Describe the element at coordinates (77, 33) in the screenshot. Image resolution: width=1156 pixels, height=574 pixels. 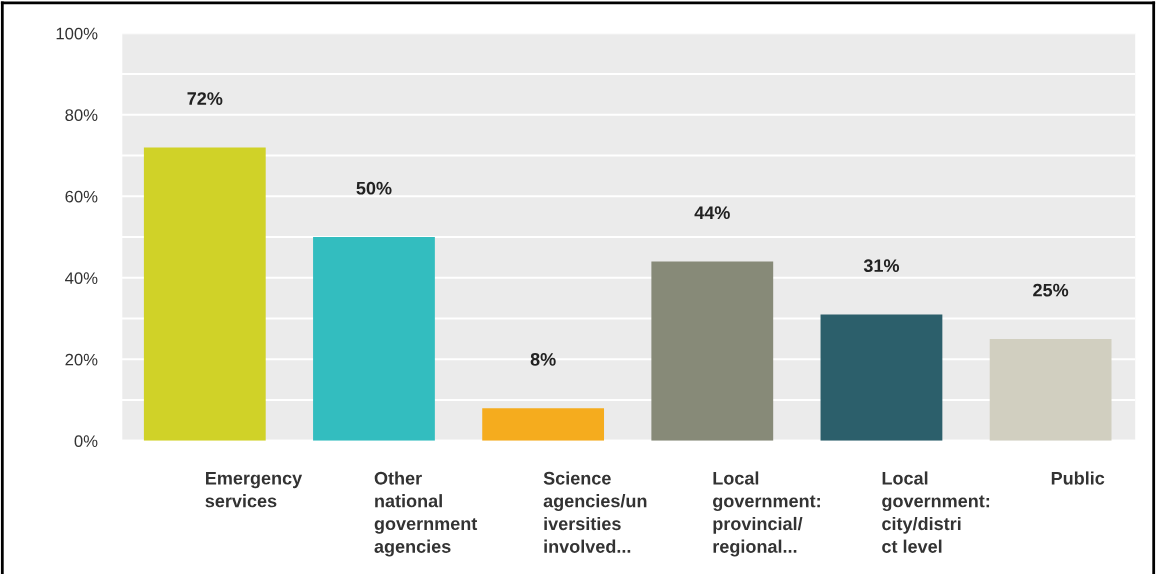
I see `y-tick-label: 100%` at that location.